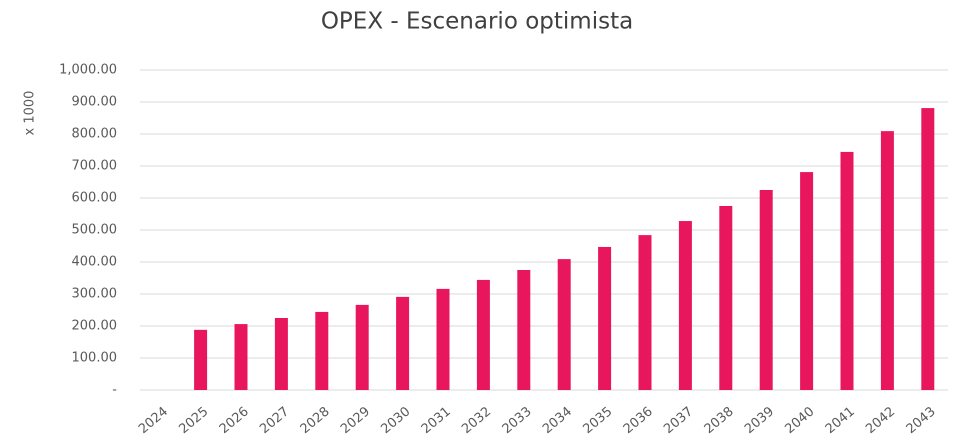 Image resolution: width=954 pixels, height=446 pixels. Describe the element at coordinates (759, 420) in the screenshot. I see `x-tick-label: 2039` at that location.